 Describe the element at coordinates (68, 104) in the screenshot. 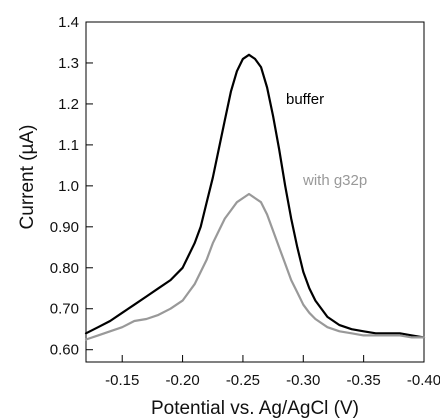

I see `y-tick-label: 1.2` at that location.